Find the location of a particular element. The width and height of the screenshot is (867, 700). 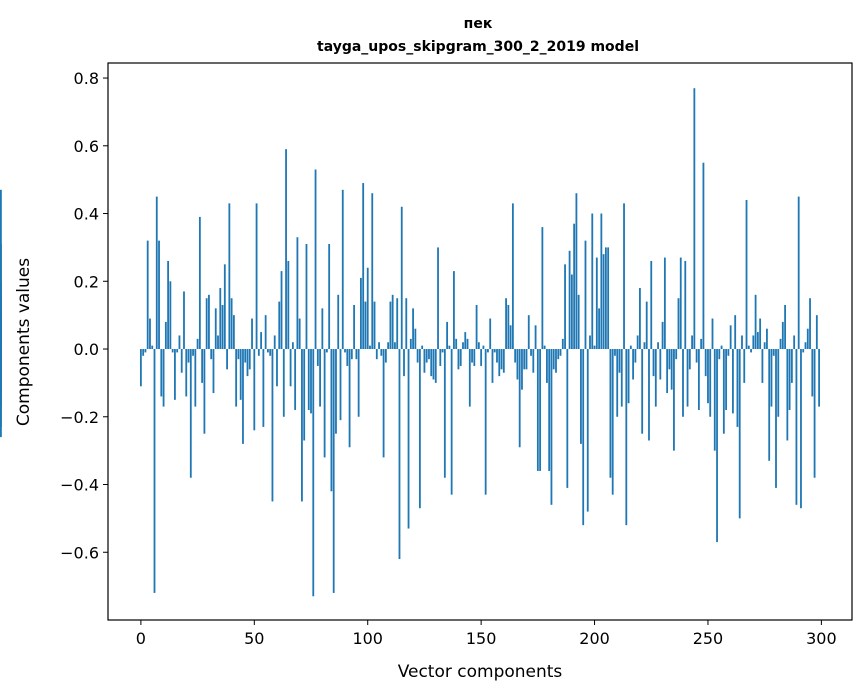

chart-subtitle: tayga_upos_skipgram_300_2_2019 model is located at coordinates (478, 47).